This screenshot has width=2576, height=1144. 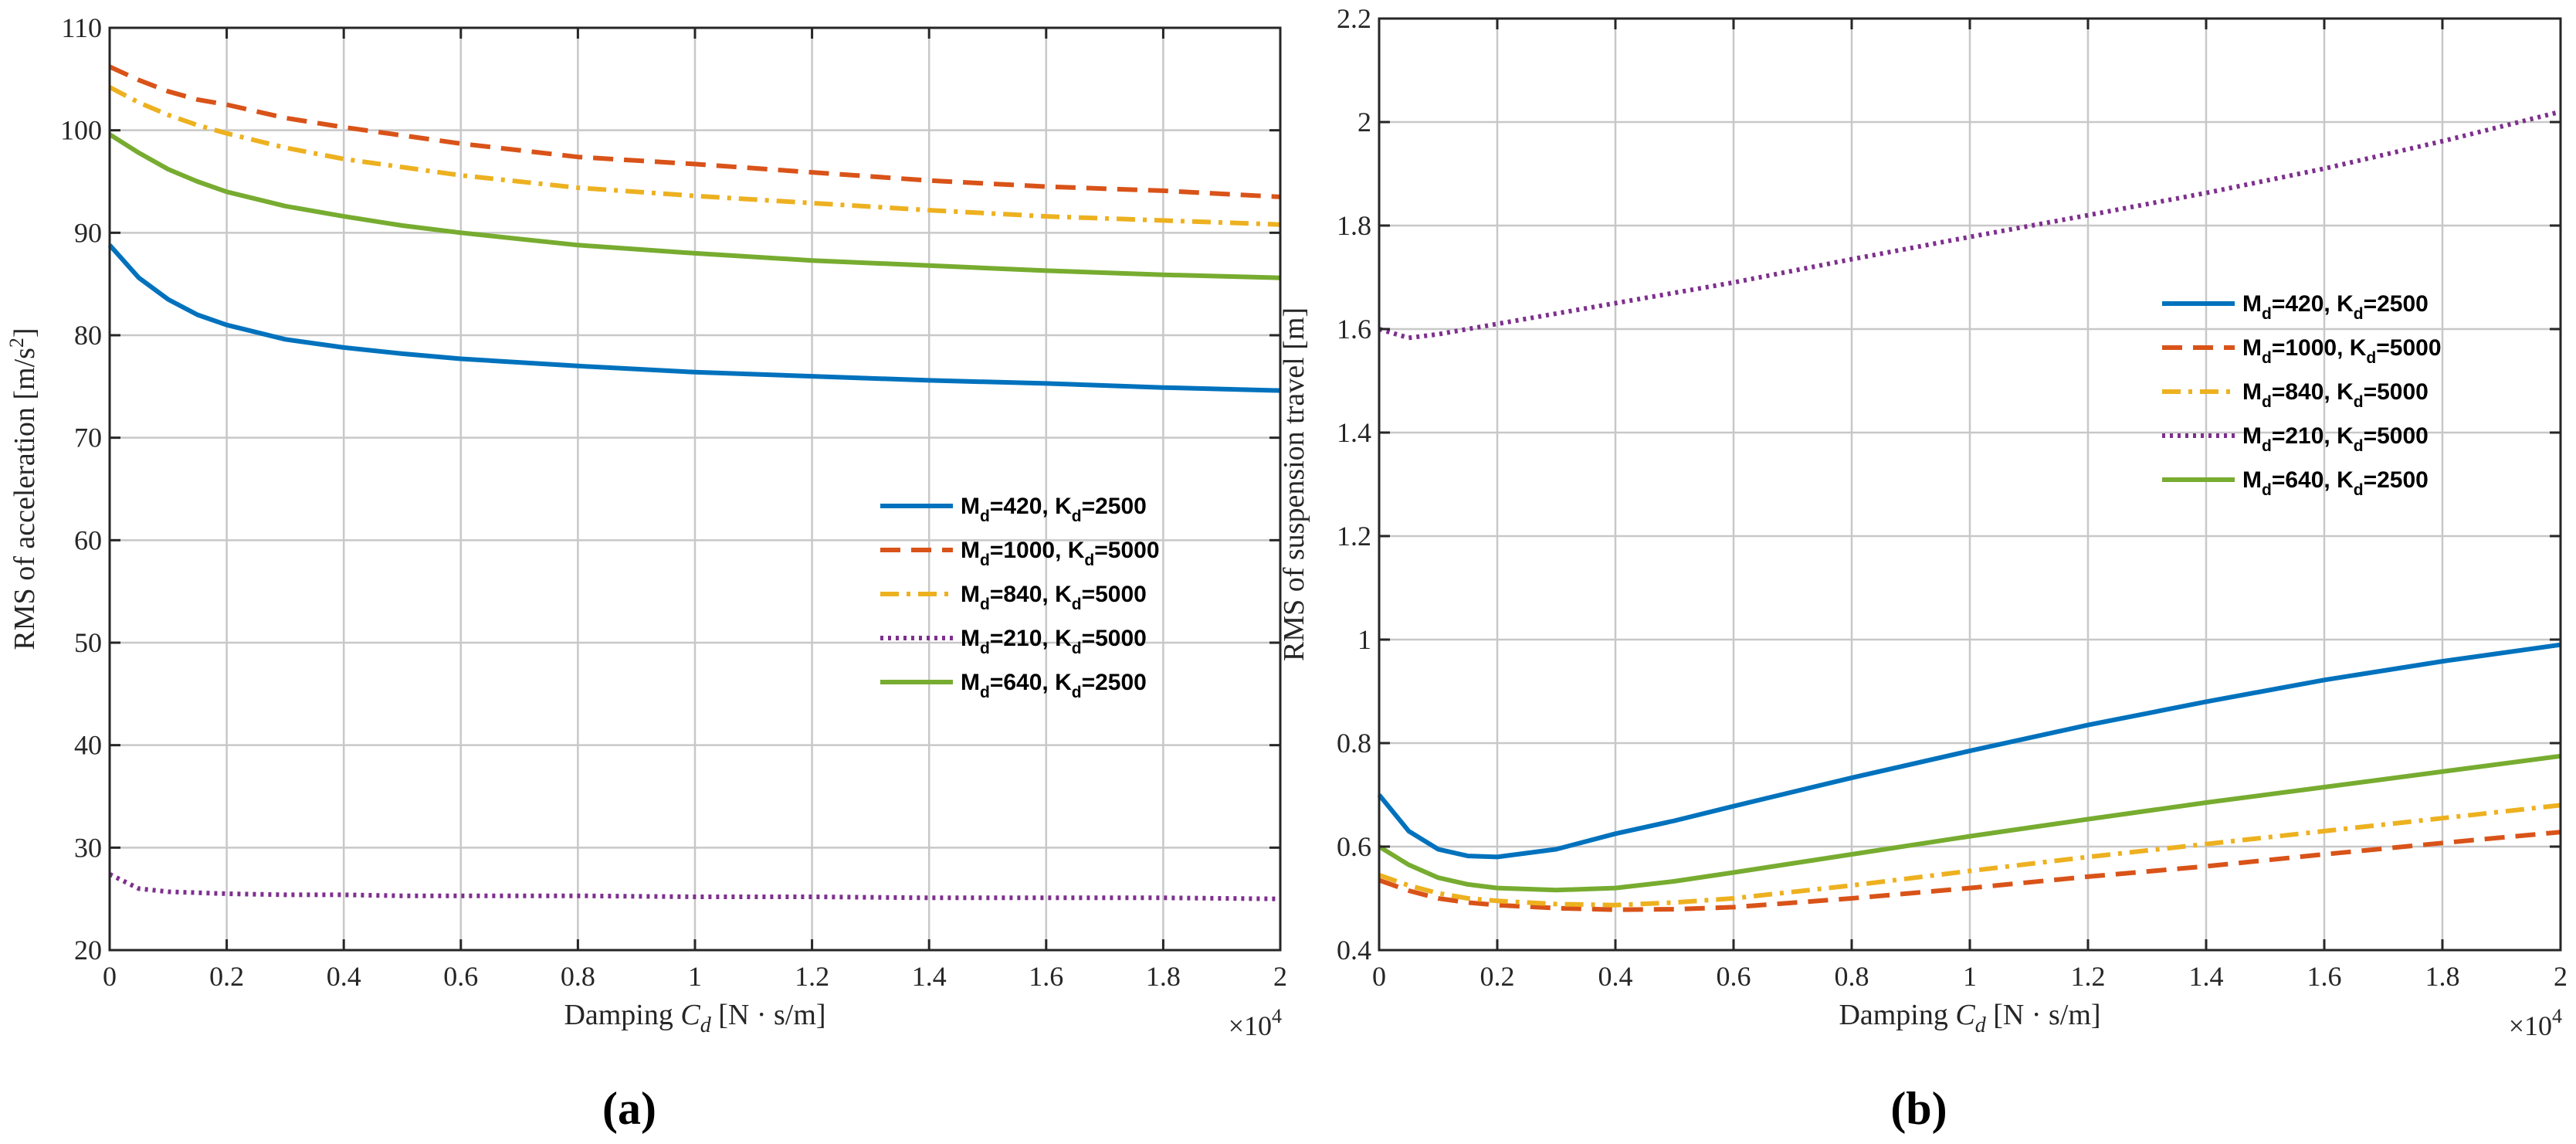 I want to click on y-tick-label: 2, so click(x=1364, y=122).